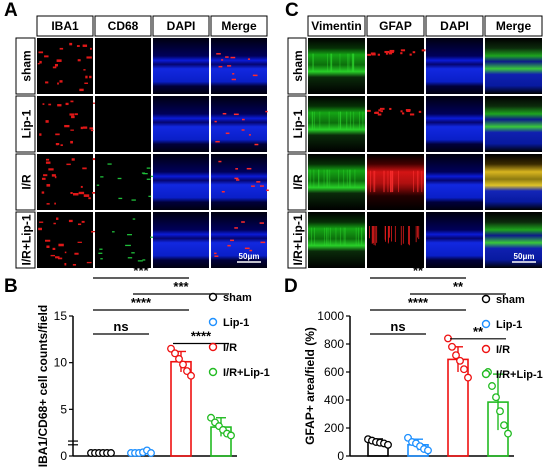 The width and height of the screenshot is (550, 469). I want to click on panel-c-column-header: Vimentin, so click(336, 26).